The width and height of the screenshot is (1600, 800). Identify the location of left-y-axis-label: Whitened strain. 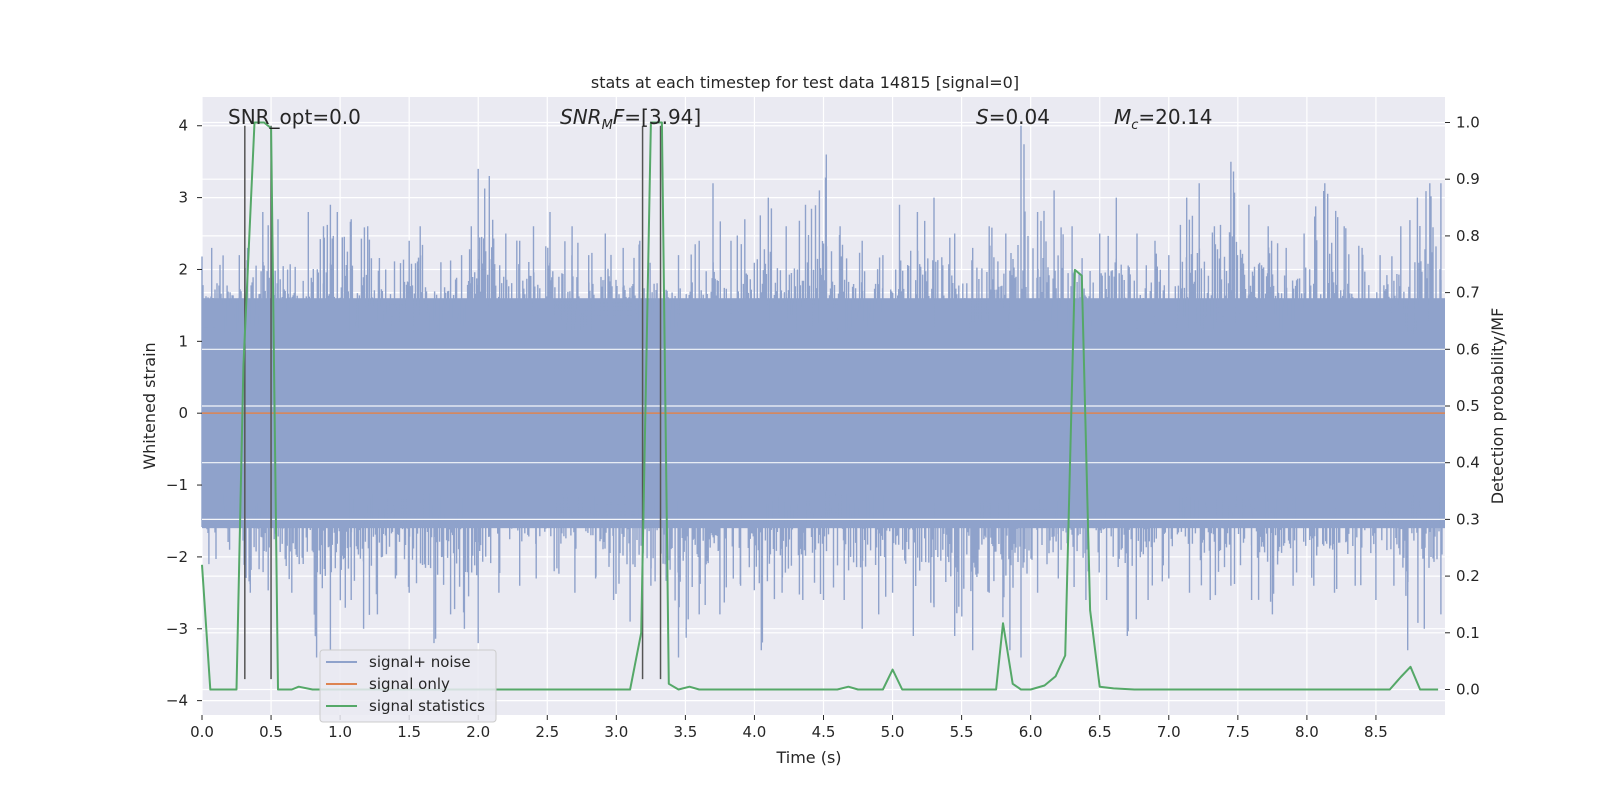
(149, 405).